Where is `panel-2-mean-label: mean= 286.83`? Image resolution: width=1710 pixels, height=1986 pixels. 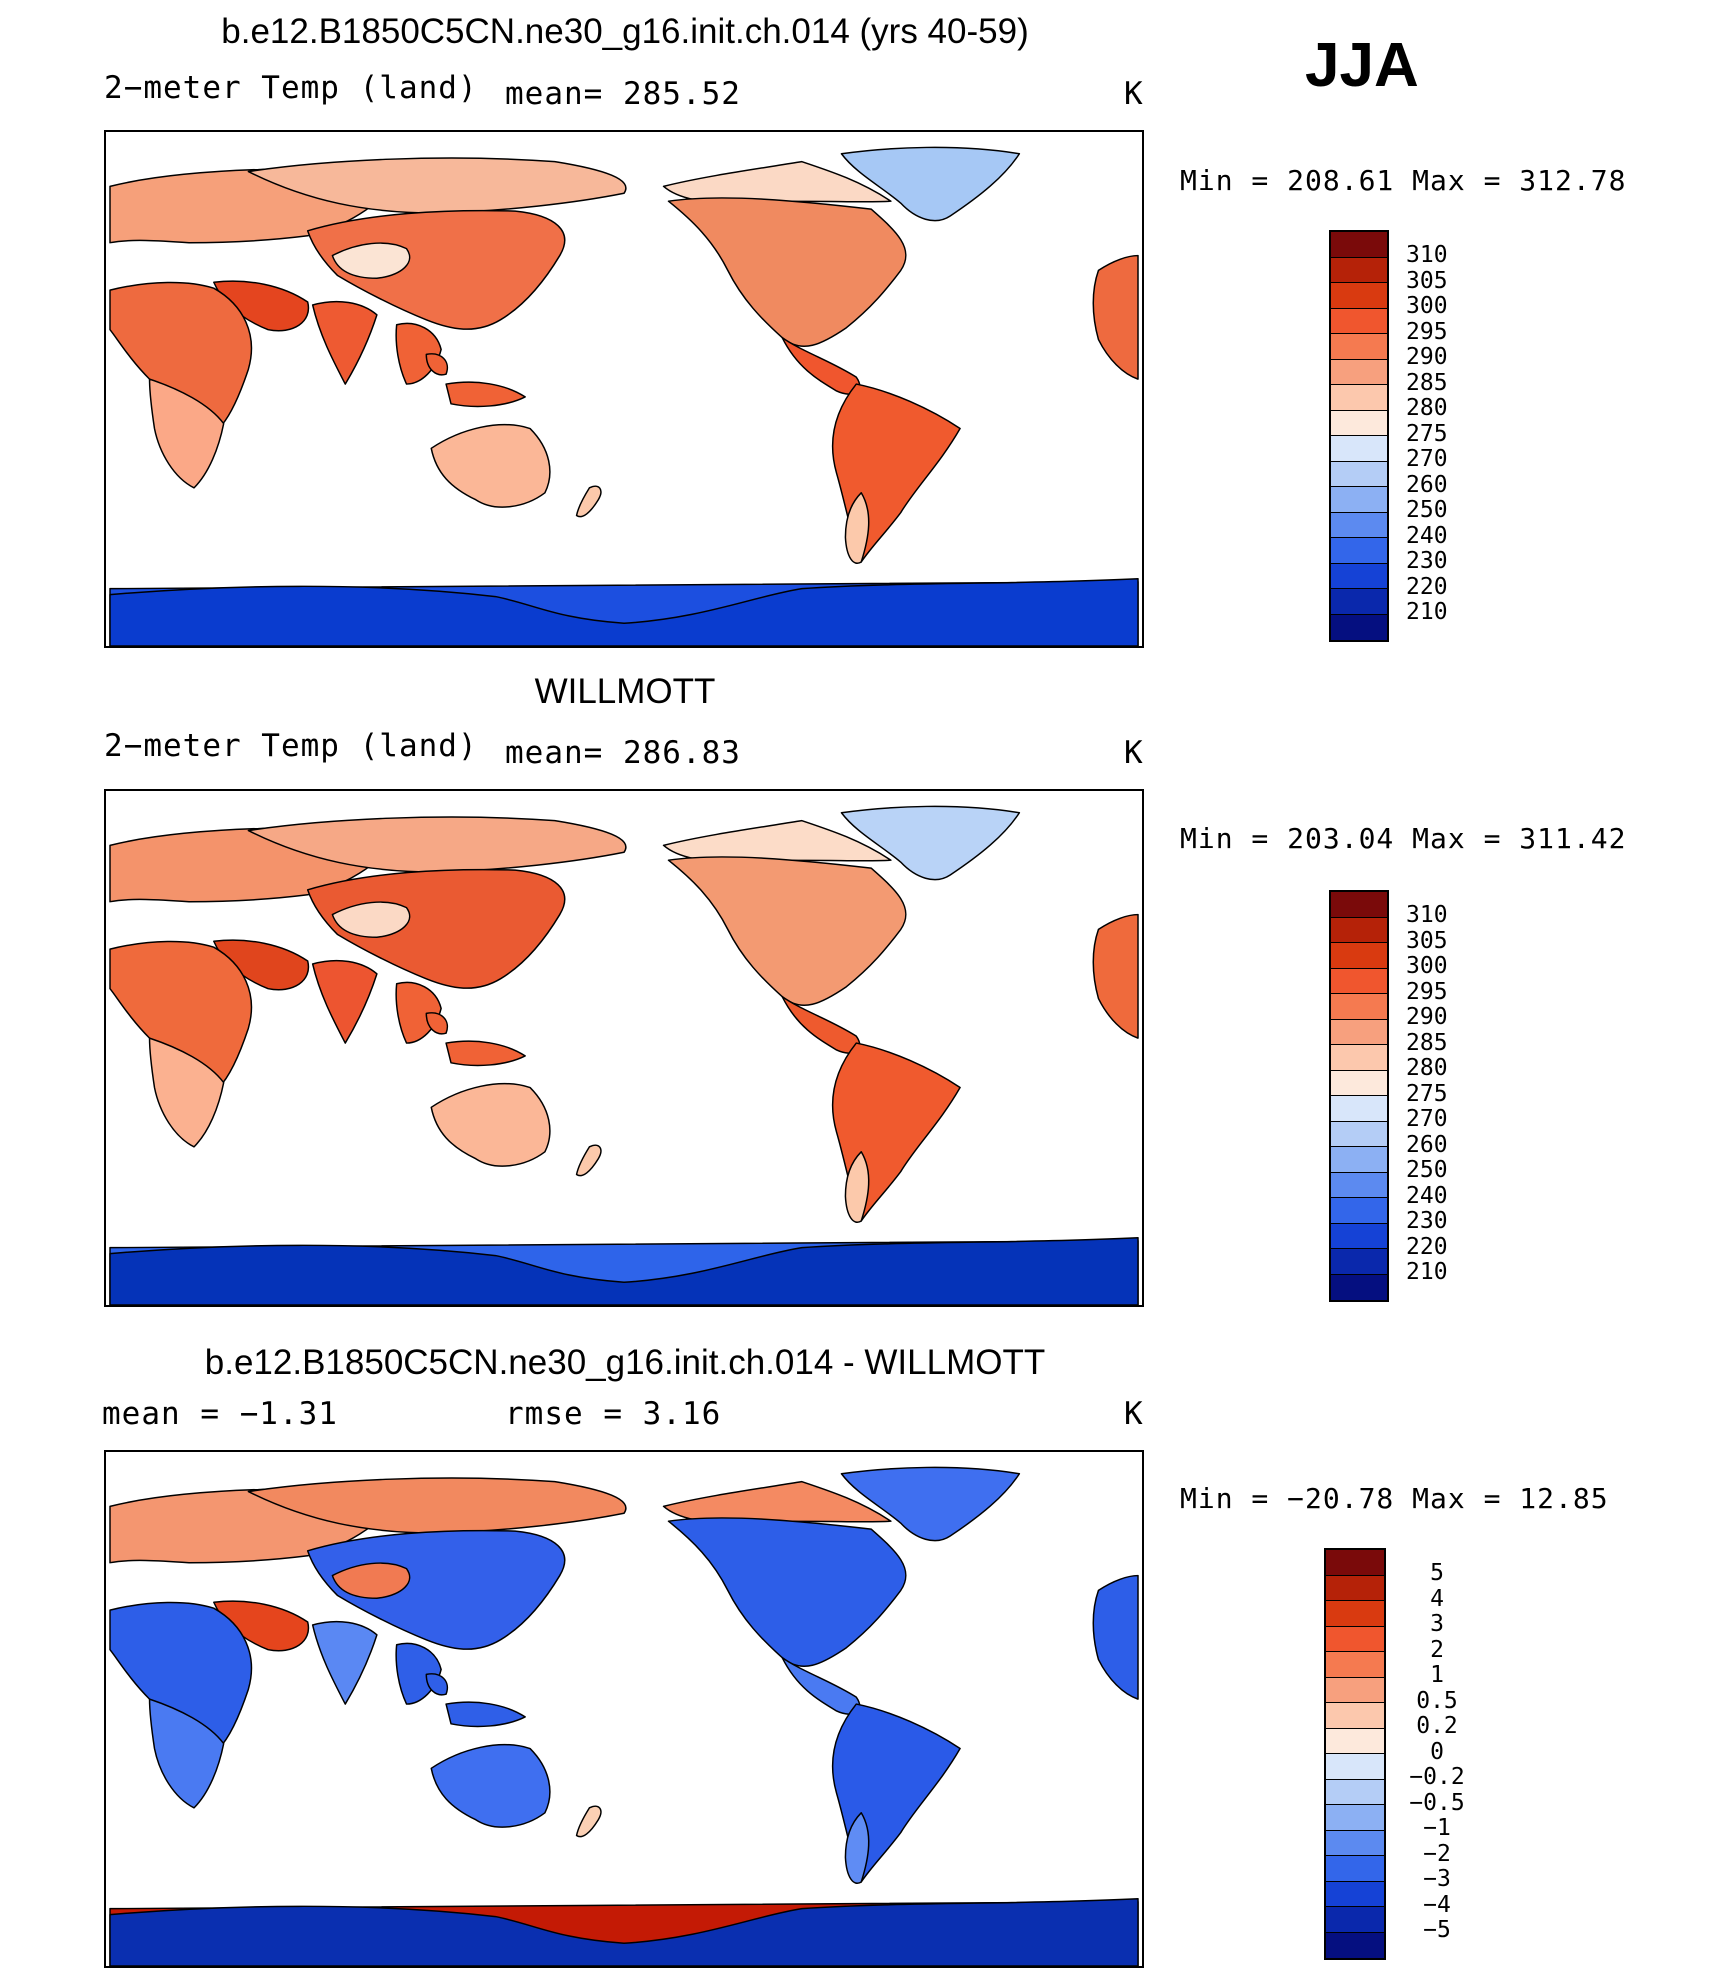 panel-2-mean-label: mean= 286.83 is located at coordinates (623, 753).